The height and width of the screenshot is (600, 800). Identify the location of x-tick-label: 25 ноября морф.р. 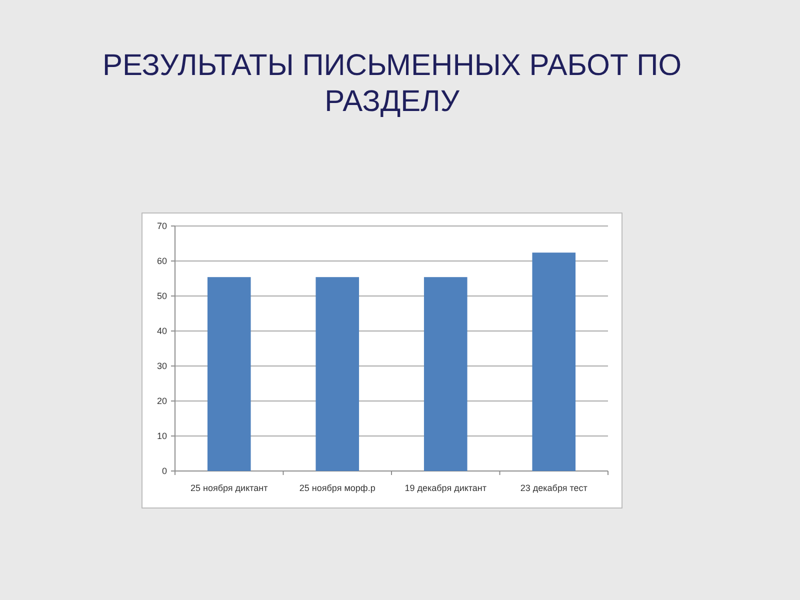
(337, 488).